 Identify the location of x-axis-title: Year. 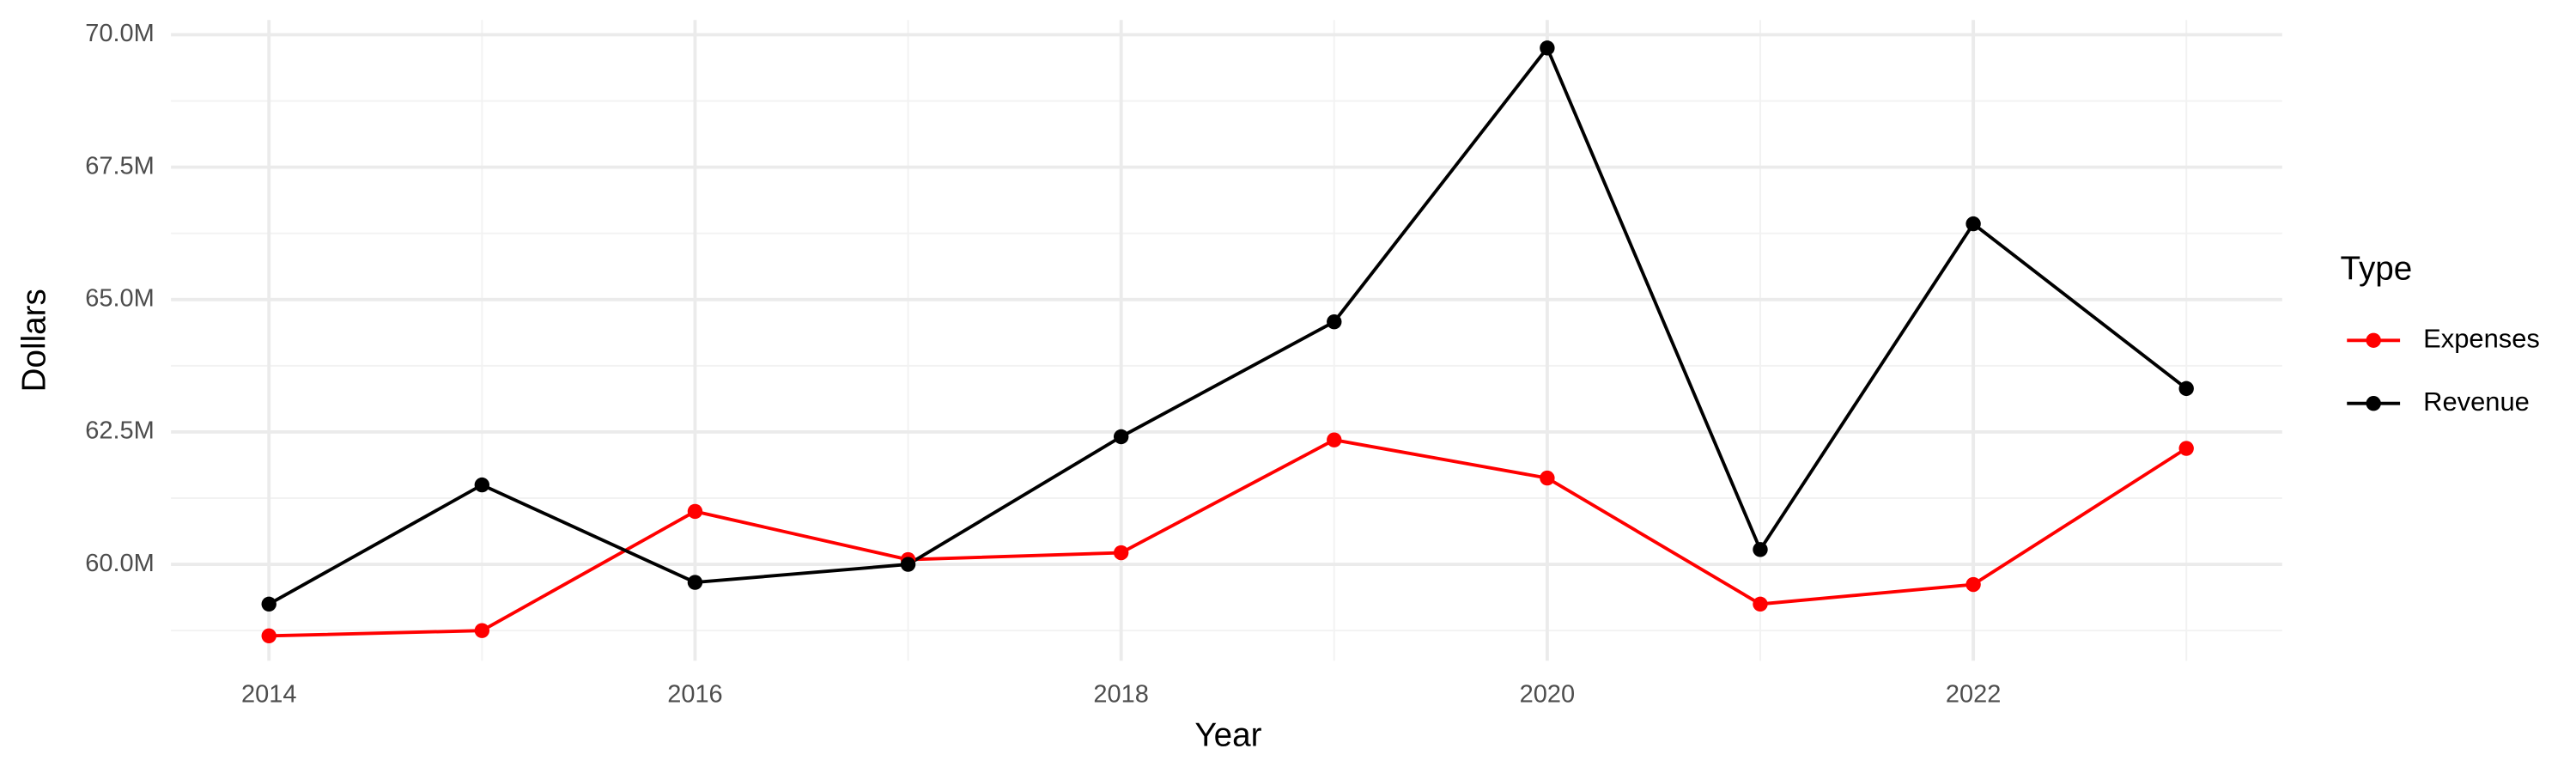
(1228, 734).